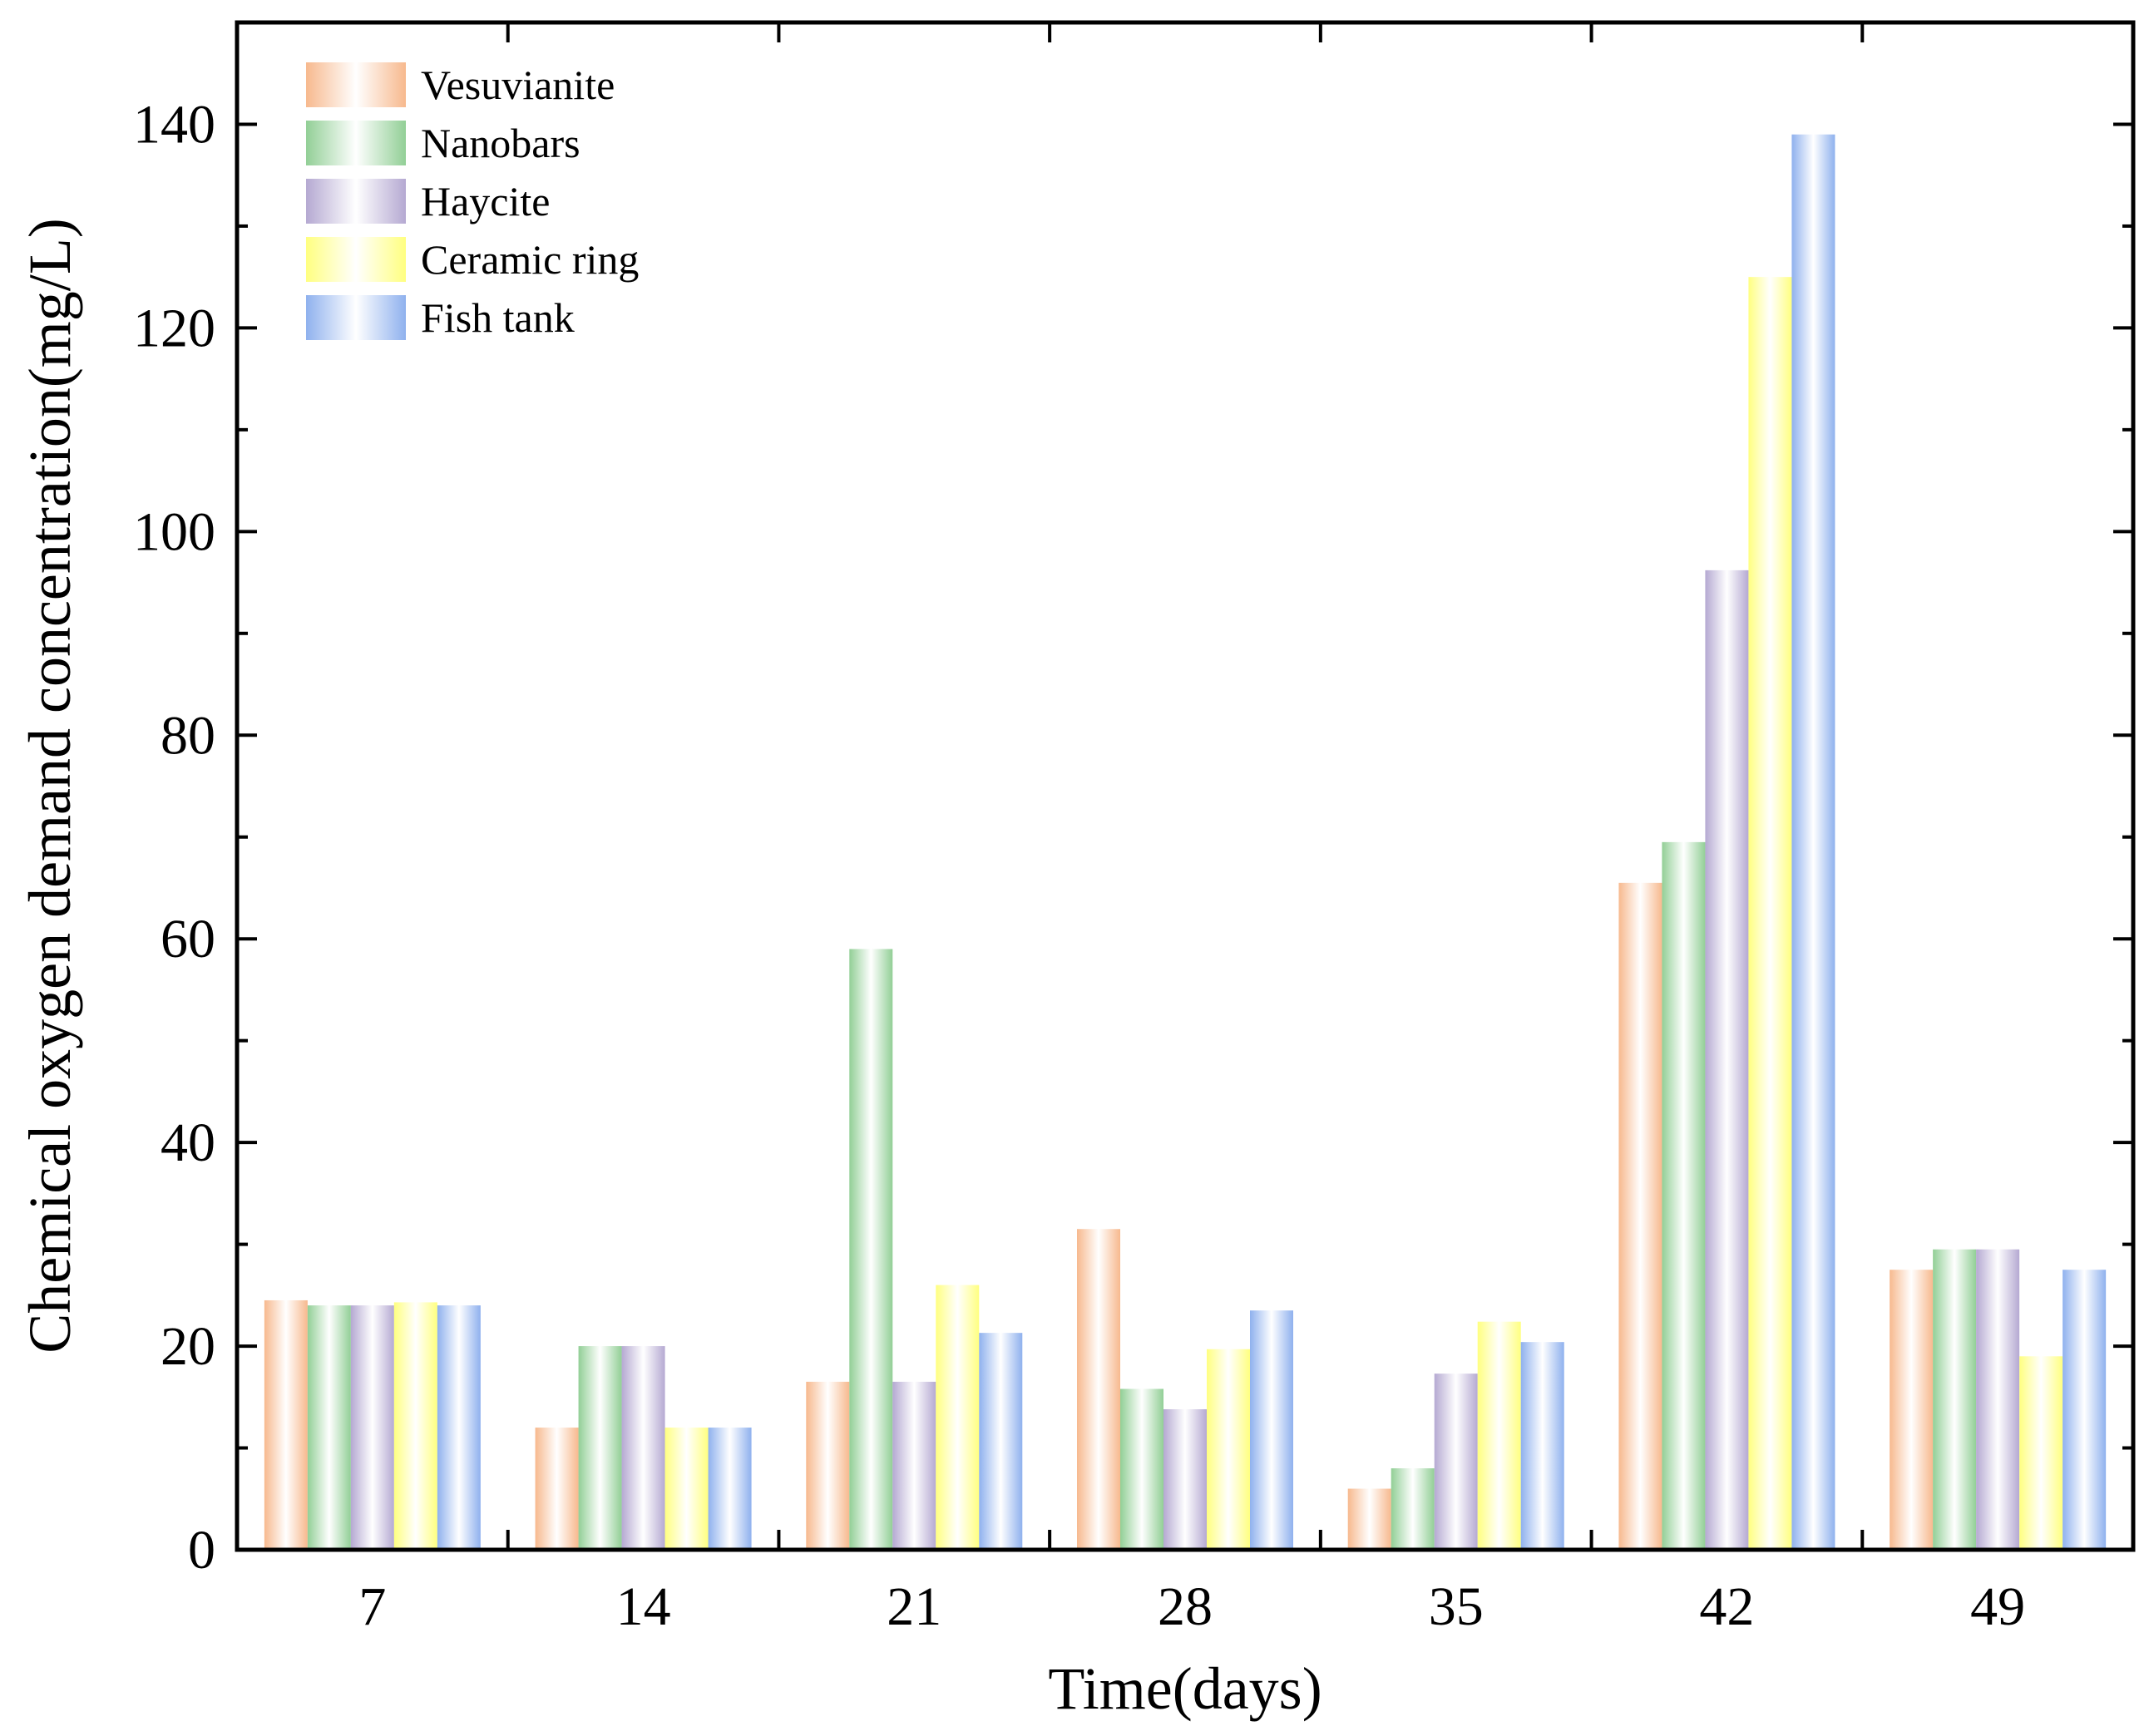 This screenshot has height=1736, width=2149. What do you see at coordinates (500, 143) in the screenshot?
I see `legend-label: Nanobars` at bounding box center [500, 143].